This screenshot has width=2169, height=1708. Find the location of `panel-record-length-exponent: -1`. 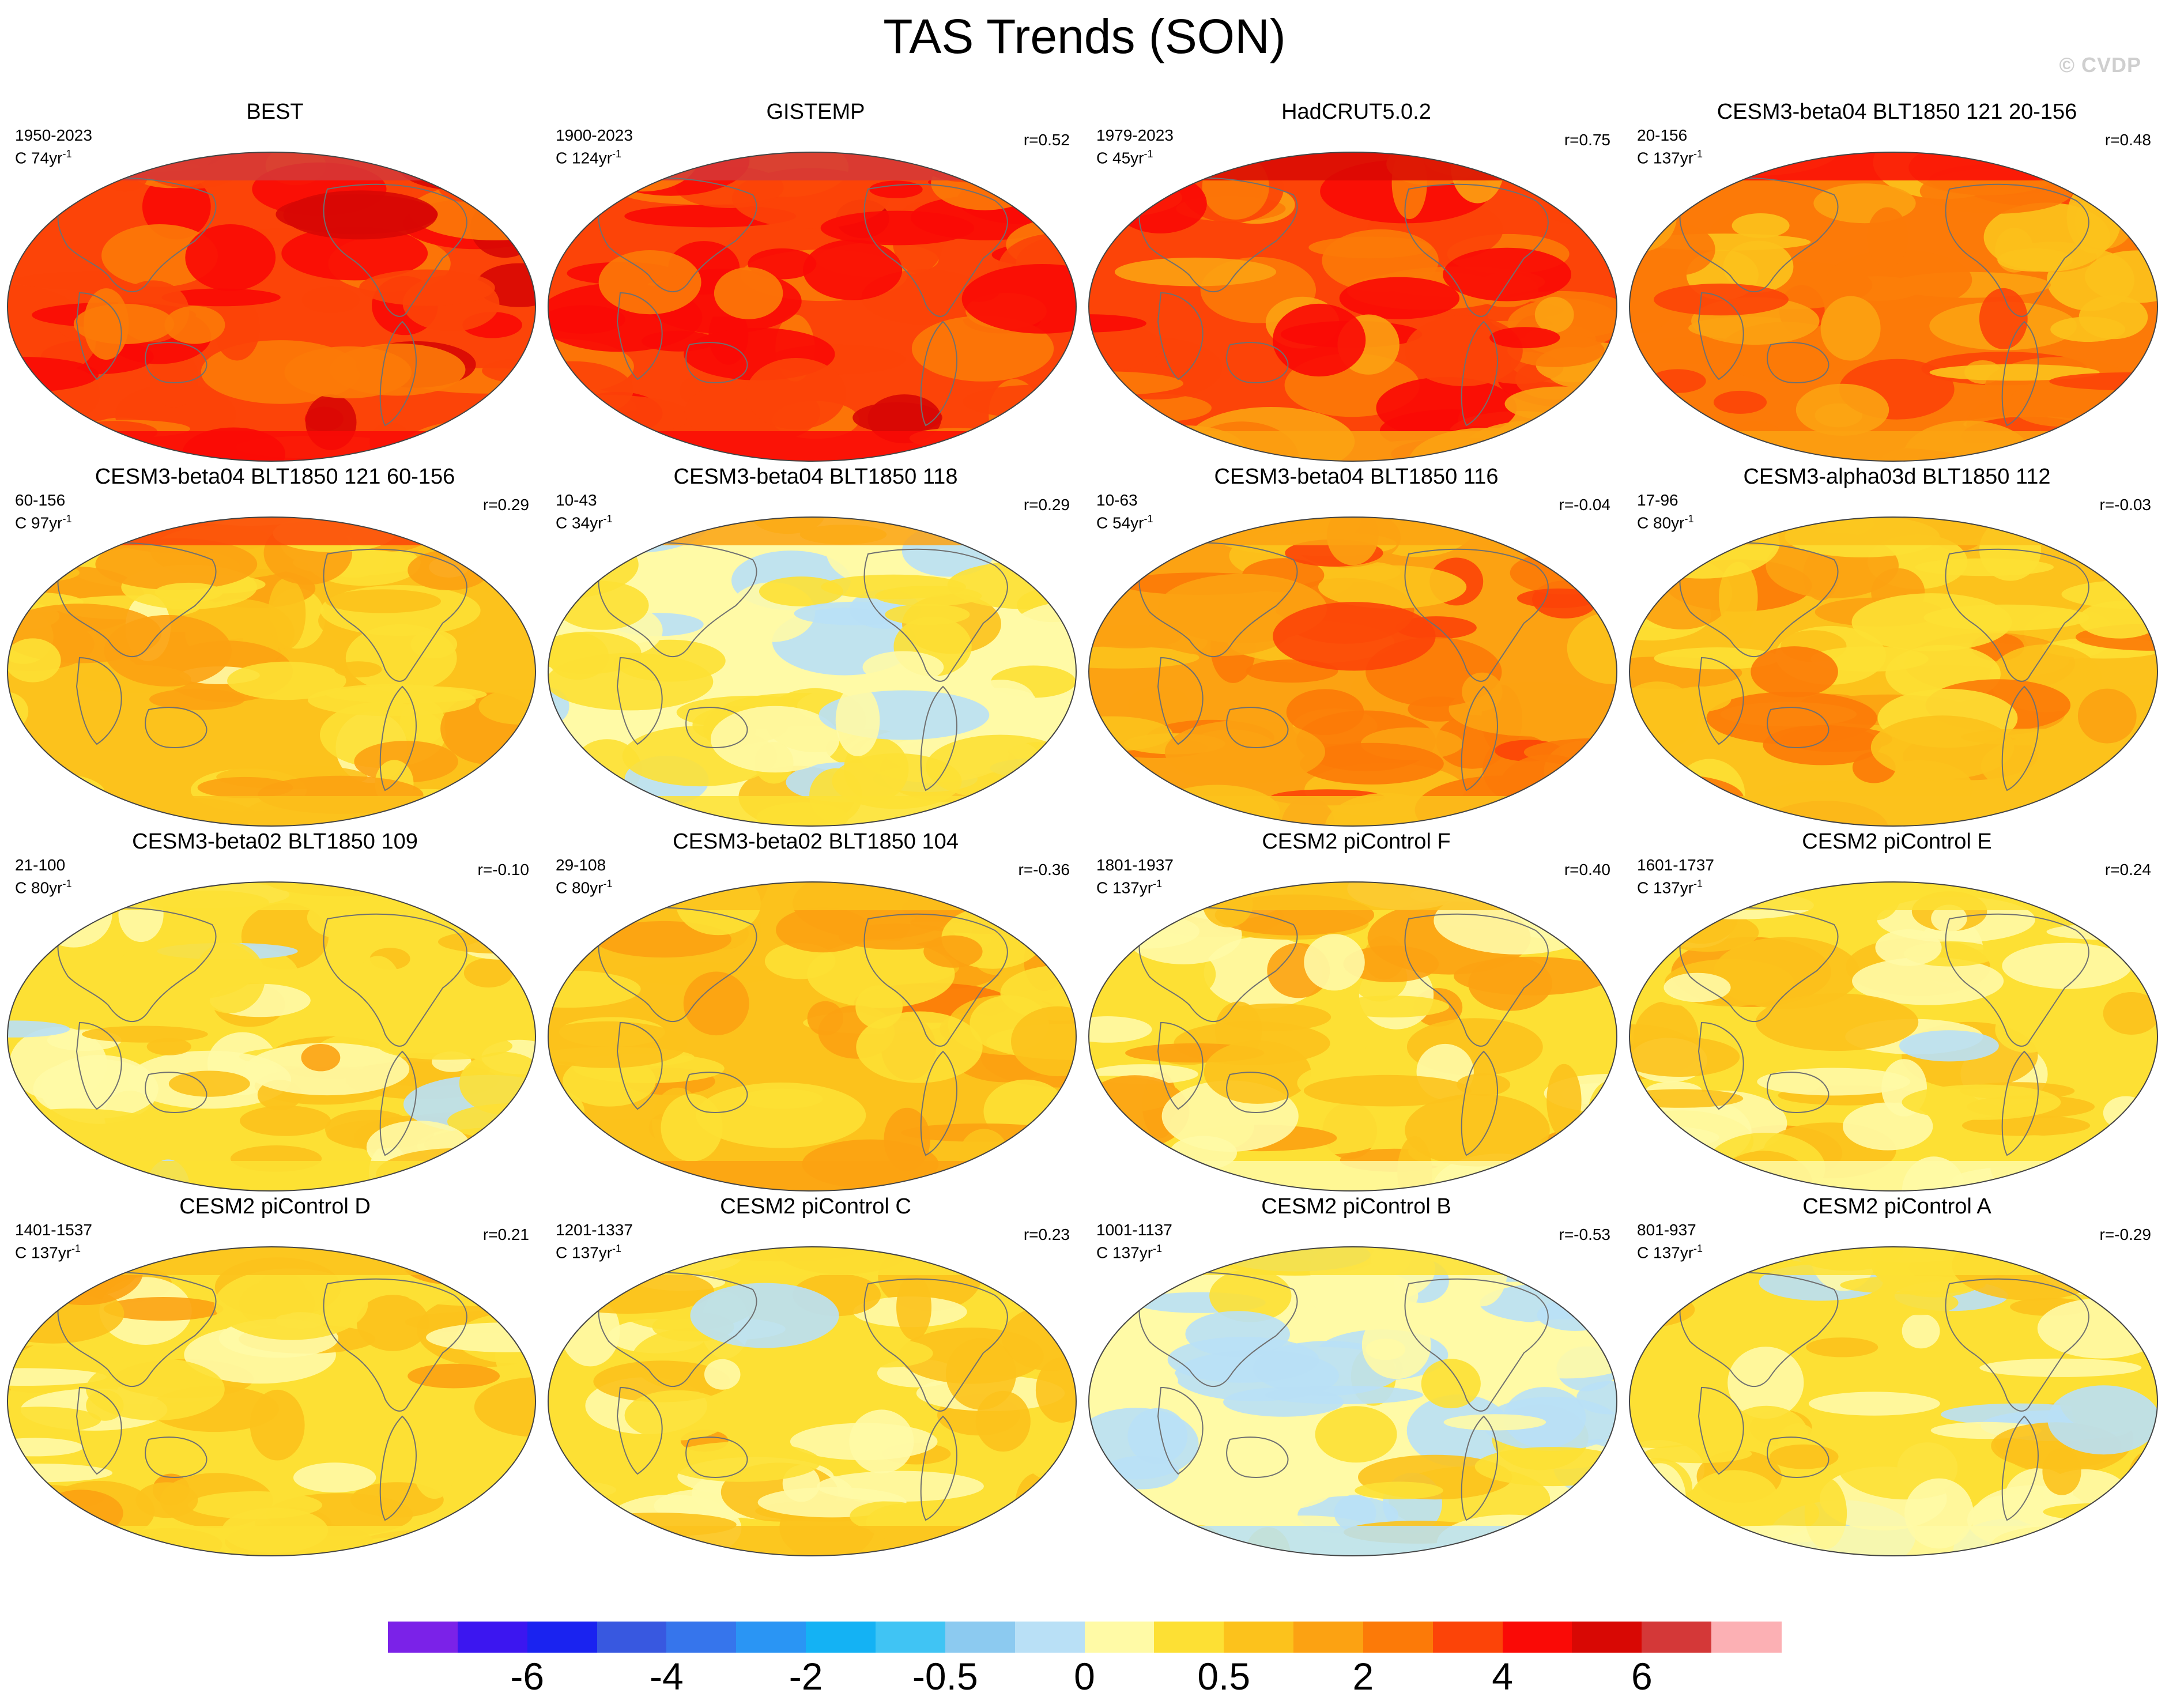

panel-record-length-exponent: -1 is located at coordinates (1689, 519).